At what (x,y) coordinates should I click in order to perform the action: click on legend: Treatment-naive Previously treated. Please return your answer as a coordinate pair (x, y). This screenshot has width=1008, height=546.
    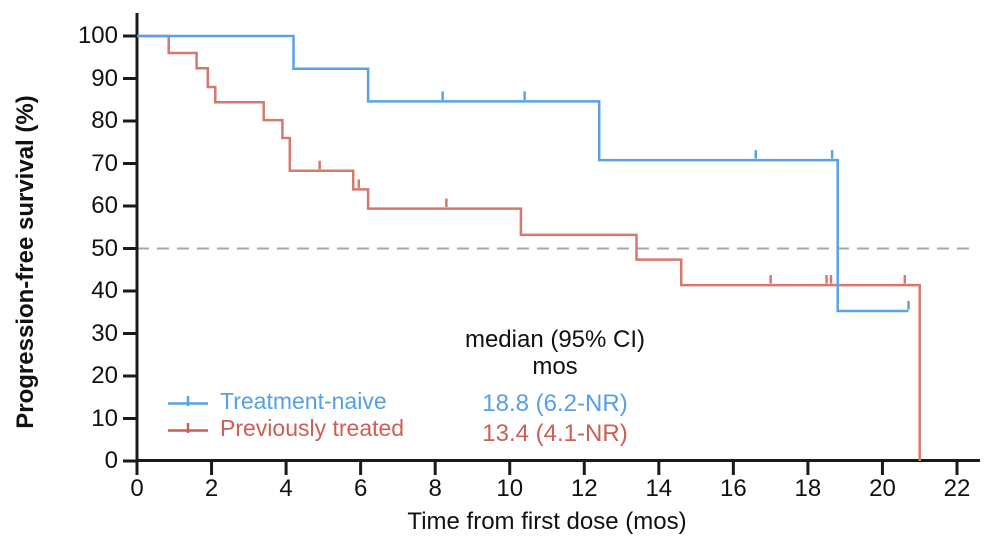
    Looking at the image, I should click on (285, 415).